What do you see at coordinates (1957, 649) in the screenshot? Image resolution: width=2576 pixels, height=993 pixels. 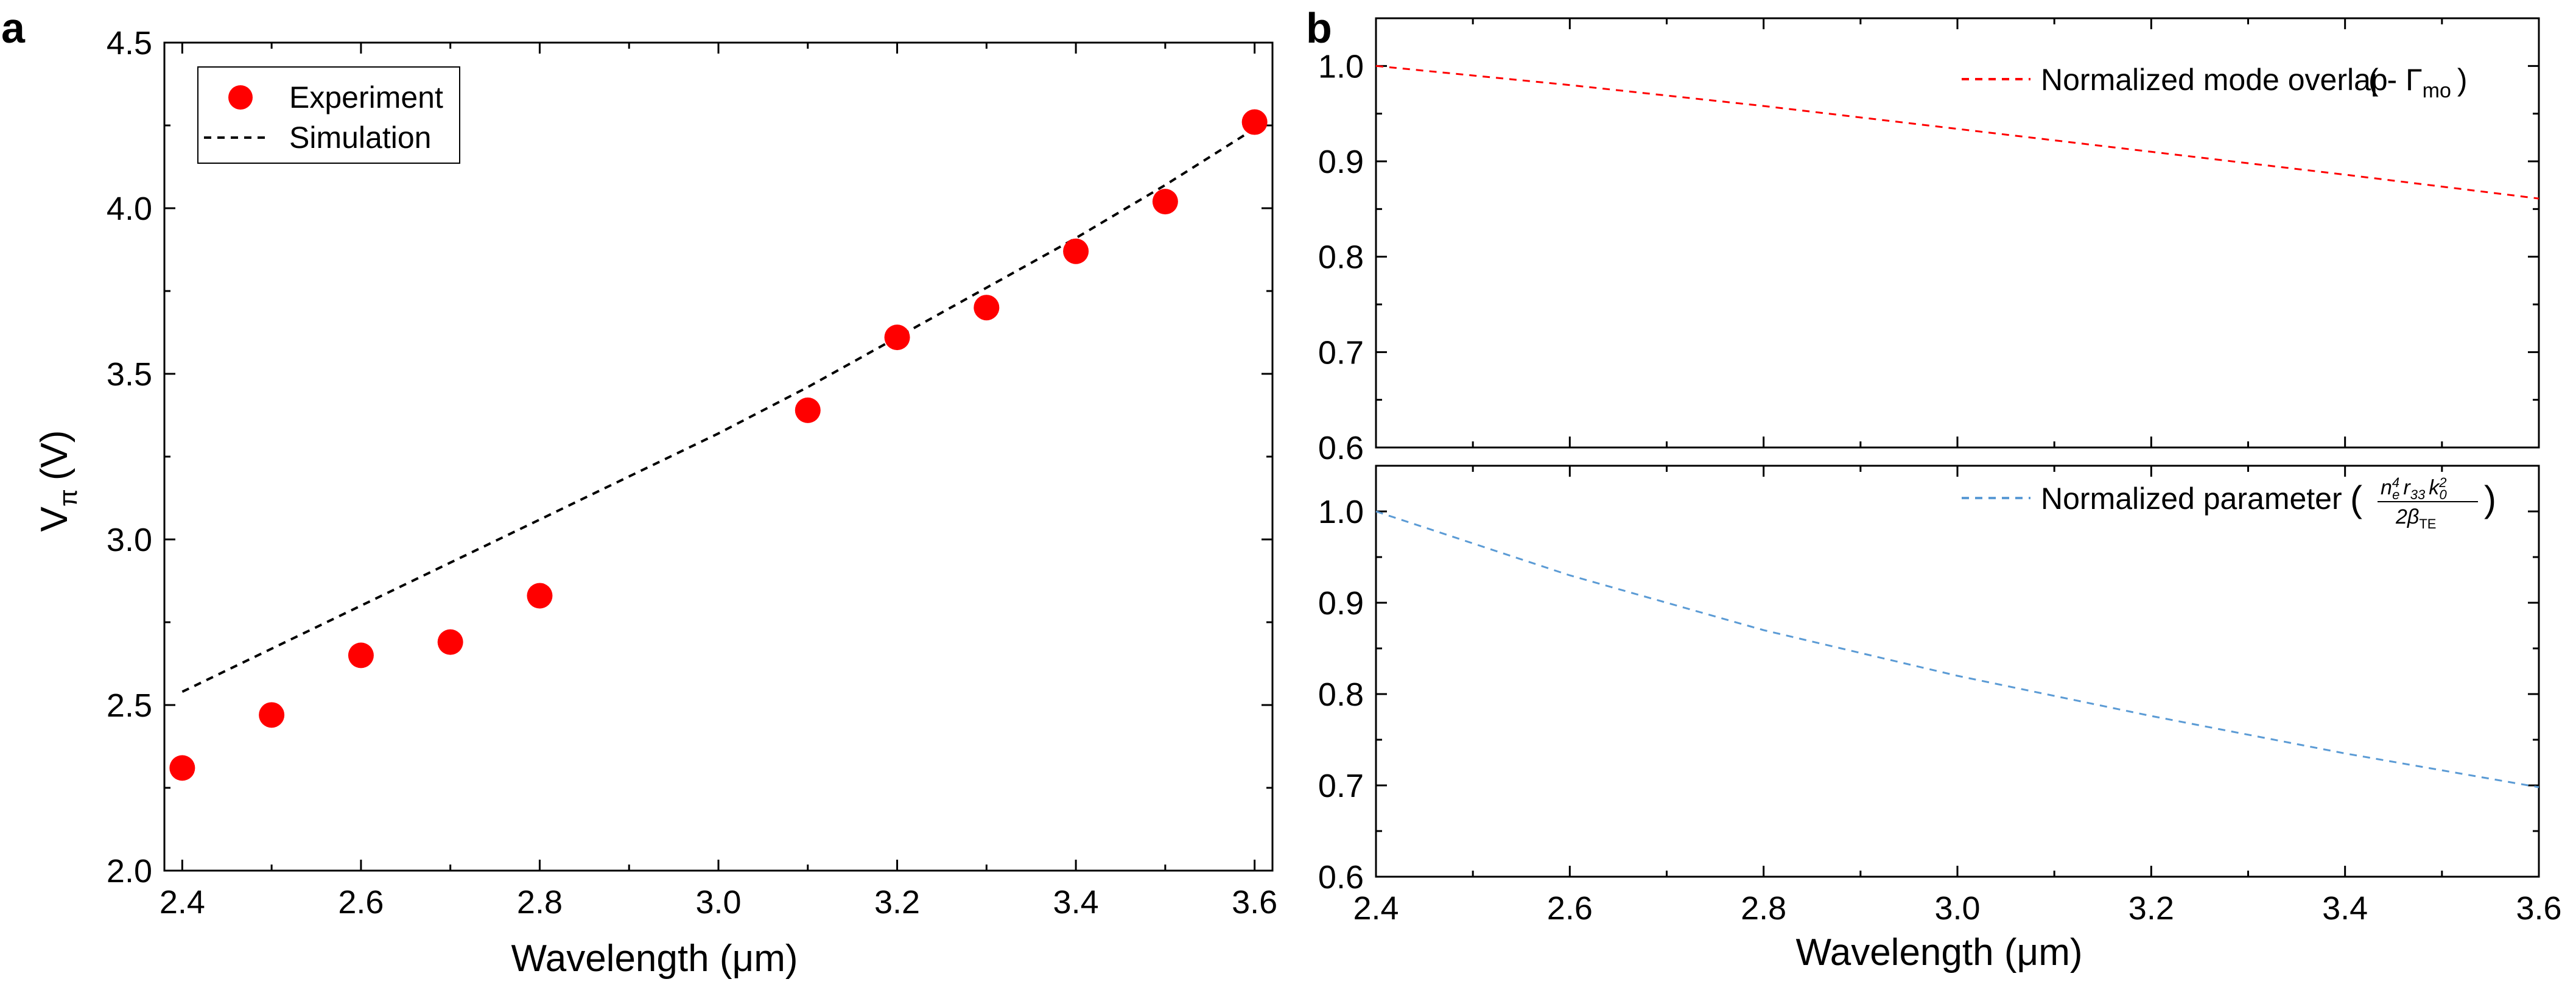 I see `normalized-parameter-line` at bounding box center [1957, 649].